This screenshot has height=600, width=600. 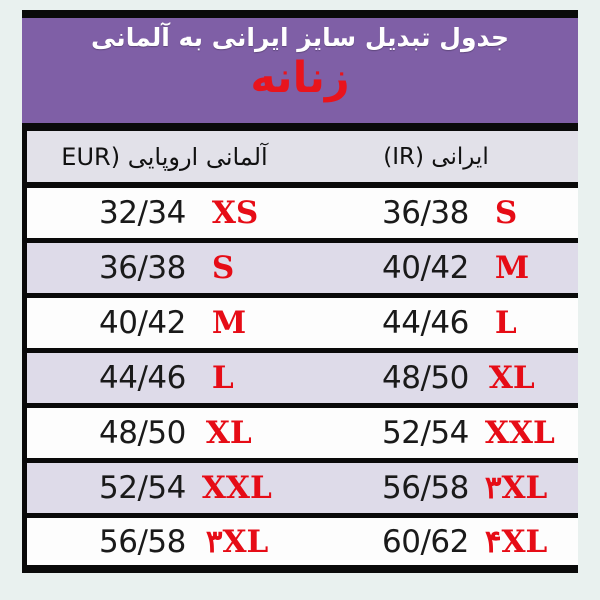 I want to click on european-number: 48/50, so click(x=142, y=433).